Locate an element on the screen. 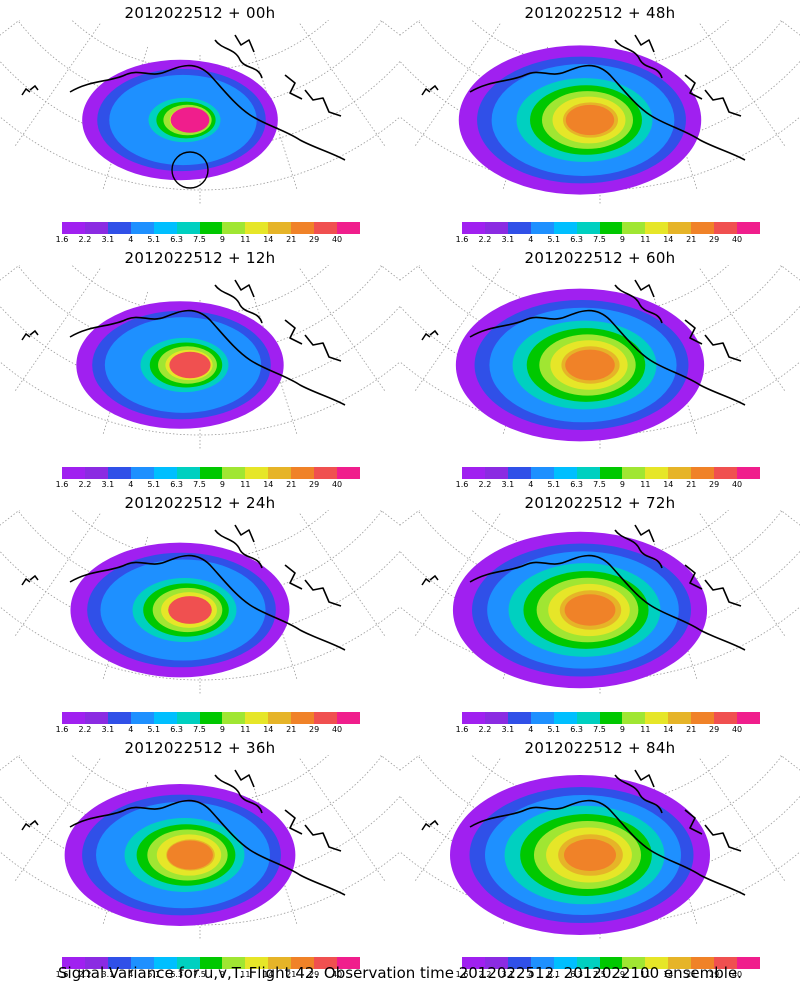 The height and width of the screenshot is (1000, 800). observation-circle is located at coordinates (190, 170).